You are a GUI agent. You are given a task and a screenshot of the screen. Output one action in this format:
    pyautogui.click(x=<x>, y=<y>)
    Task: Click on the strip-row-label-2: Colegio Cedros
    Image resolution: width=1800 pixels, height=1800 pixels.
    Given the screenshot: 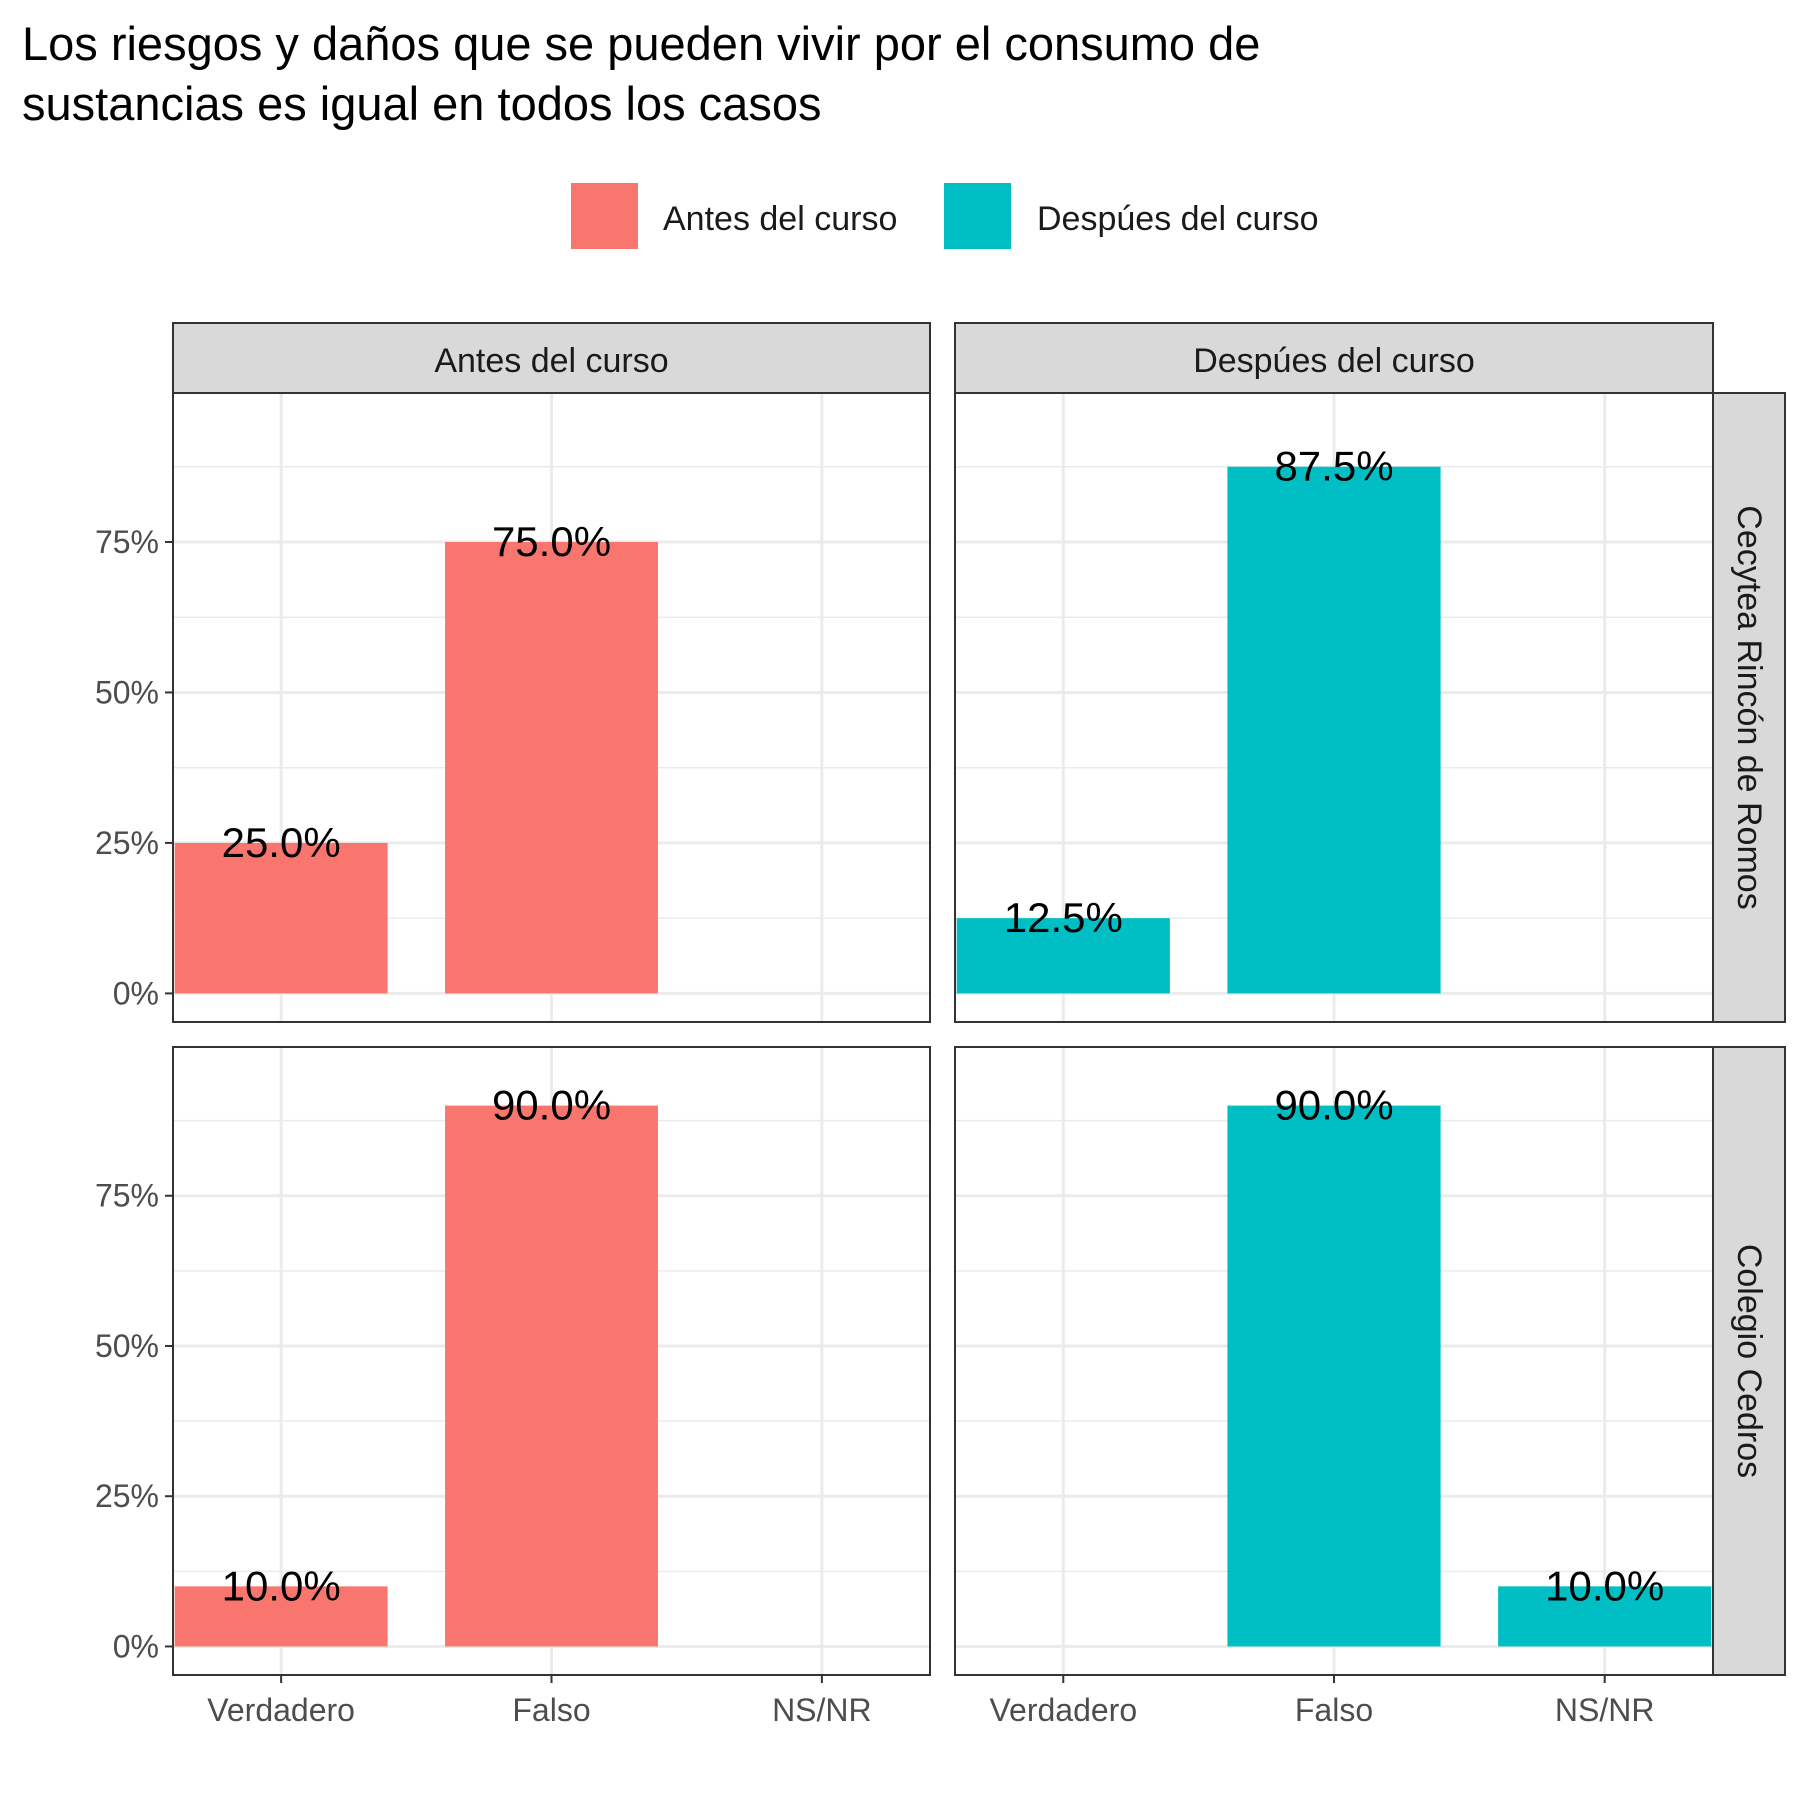 What is the action you would take?
    pyautogui.click(x=1749, y=1361)
    